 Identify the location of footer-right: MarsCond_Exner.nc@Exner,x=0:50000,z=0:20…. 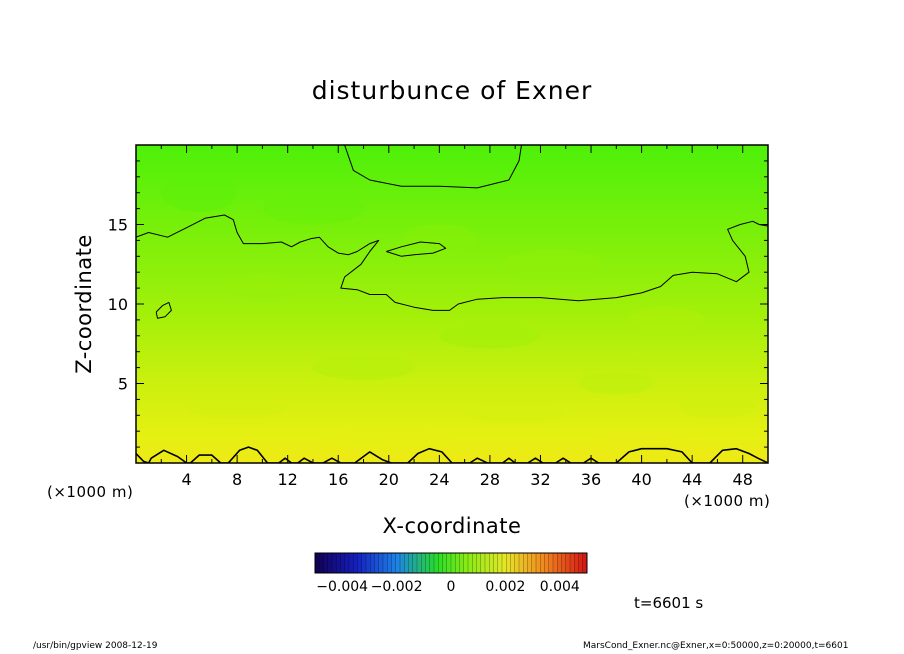
(716, 646).